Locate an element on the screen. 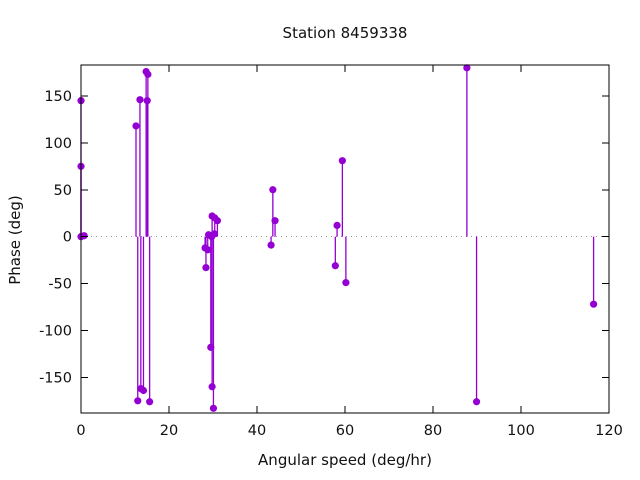 Image resolution: width=640 pixels, height=480 pixels. y-tick-label: 50 is located at coordinates (63, 191).